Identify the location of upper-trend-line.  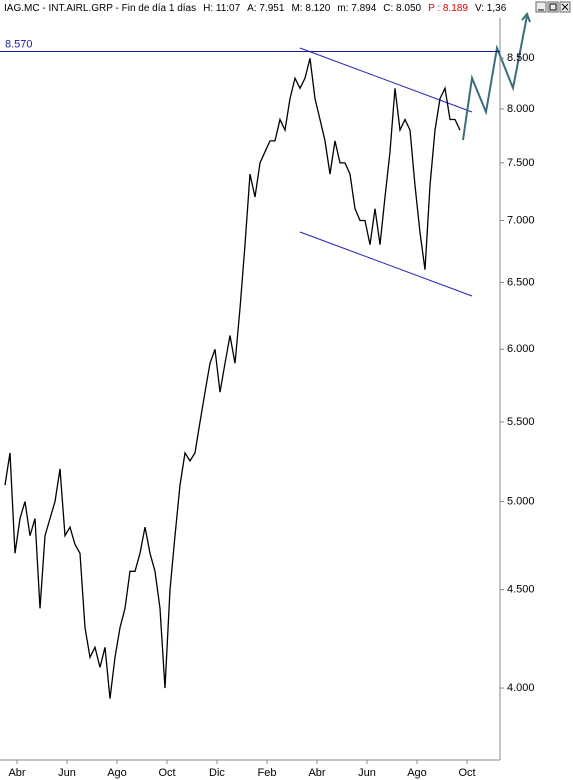
(386, 80).